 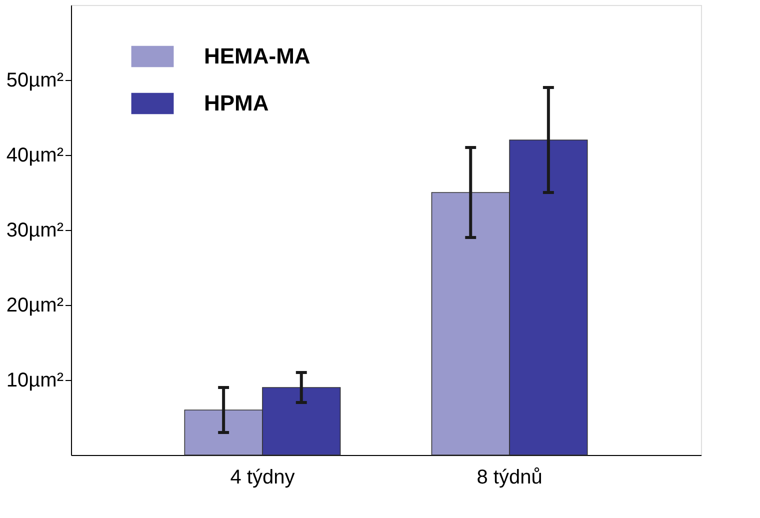 I want to click on x-tick-label: 8 týdnů, so click(x=509, y=477).